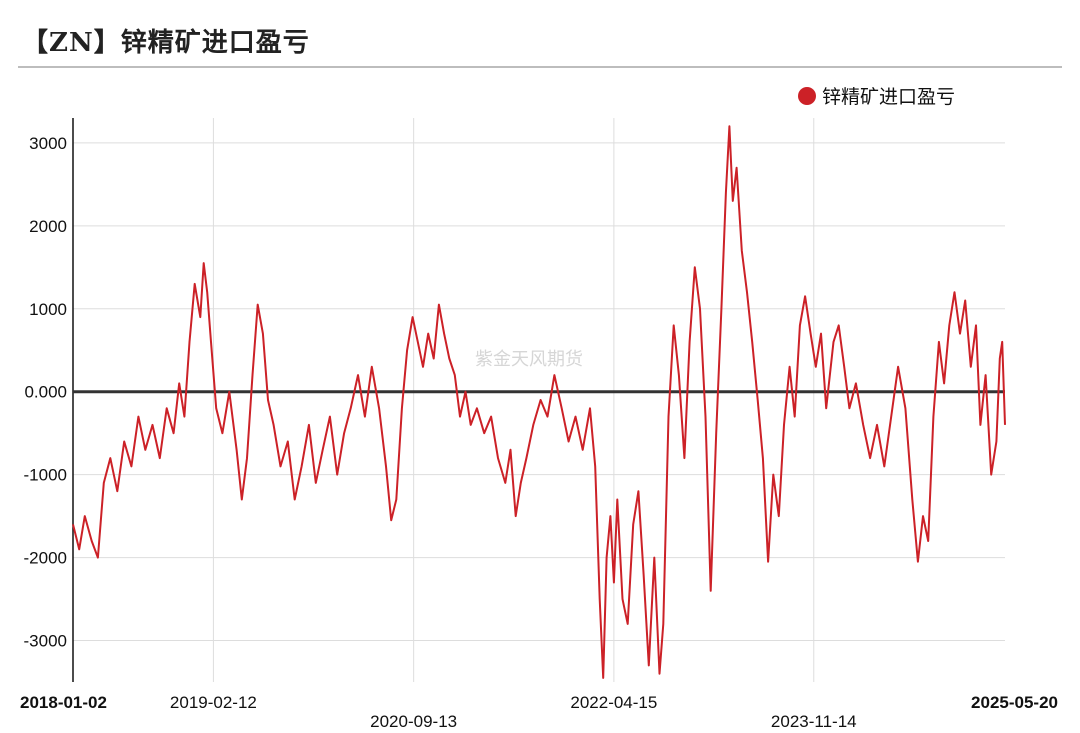 The width and height of the screenshot is (1080, 733). Describe the element at coordinates (63, 702) in the screenshot. I see `x-tick-label: 2018-01-02` at that location.